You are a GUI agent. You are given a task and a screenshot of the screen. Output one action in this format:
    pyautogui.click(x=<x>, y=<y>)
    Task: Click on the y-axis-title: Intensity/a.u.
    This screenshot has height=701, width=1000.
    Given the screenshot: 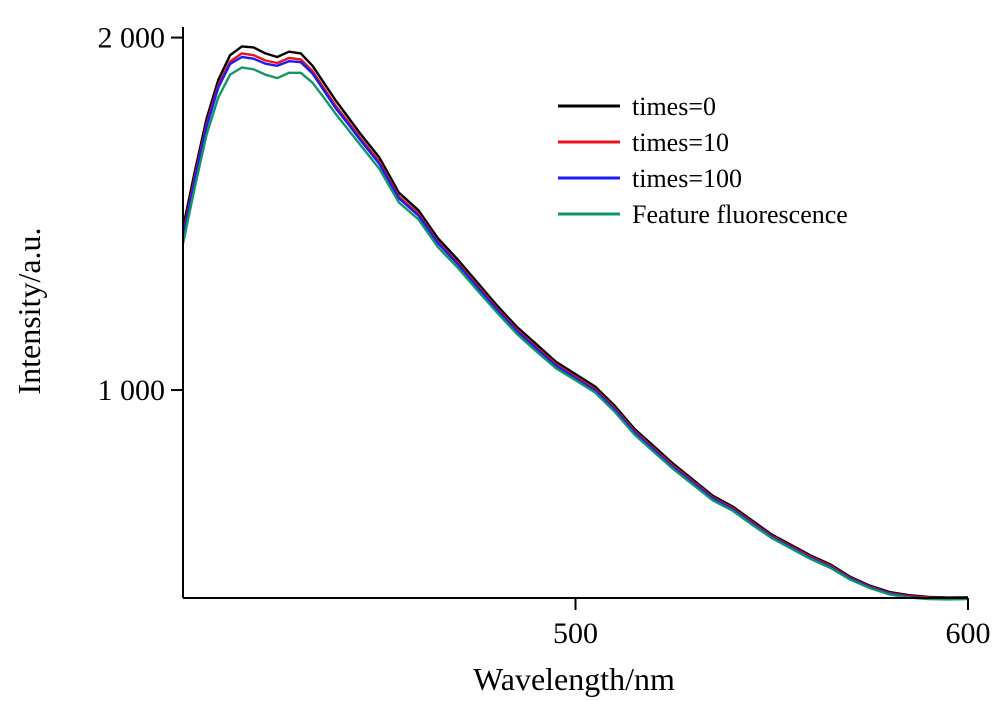 What is the action you would take?
    pyautogui.click(x=29, y=310)
    